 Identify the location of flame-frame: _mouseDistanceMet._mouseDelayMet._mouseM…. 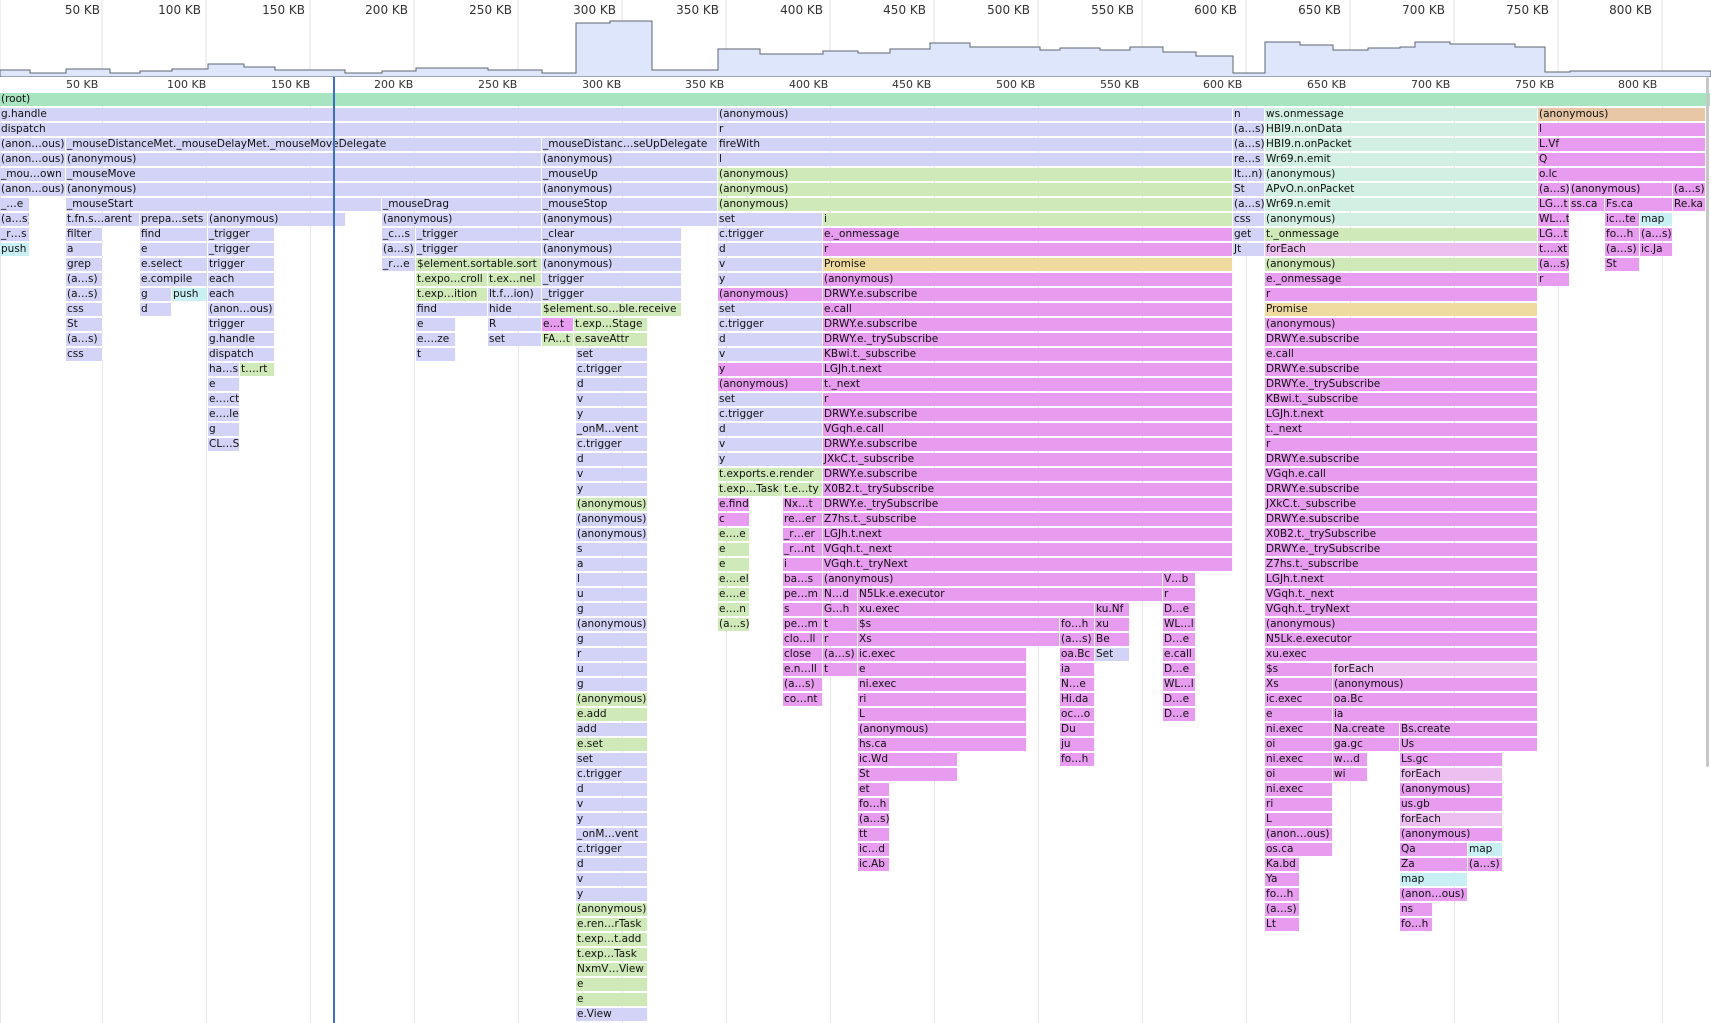
(304, 144).